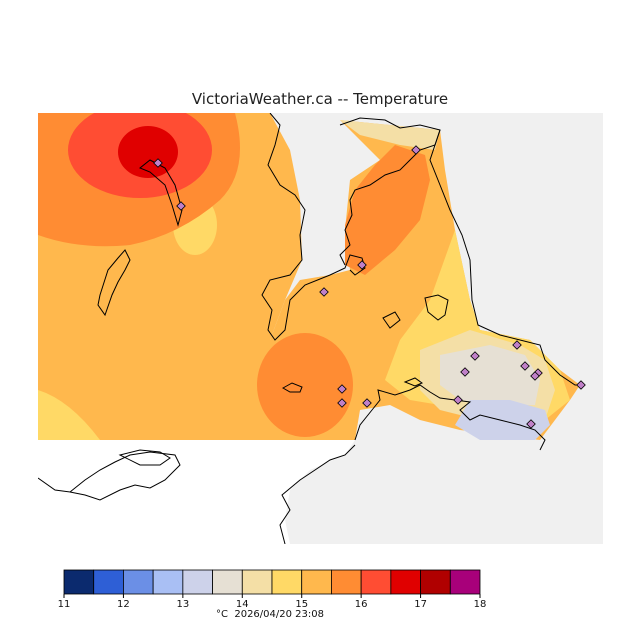 The width and height of the screenshot is (640, 640). What do you see at coordinates (320, 99) in the screenshot?
I see `map-title: VictoriaWeather.ca -- Temperature` at bounding box center [320, 99].